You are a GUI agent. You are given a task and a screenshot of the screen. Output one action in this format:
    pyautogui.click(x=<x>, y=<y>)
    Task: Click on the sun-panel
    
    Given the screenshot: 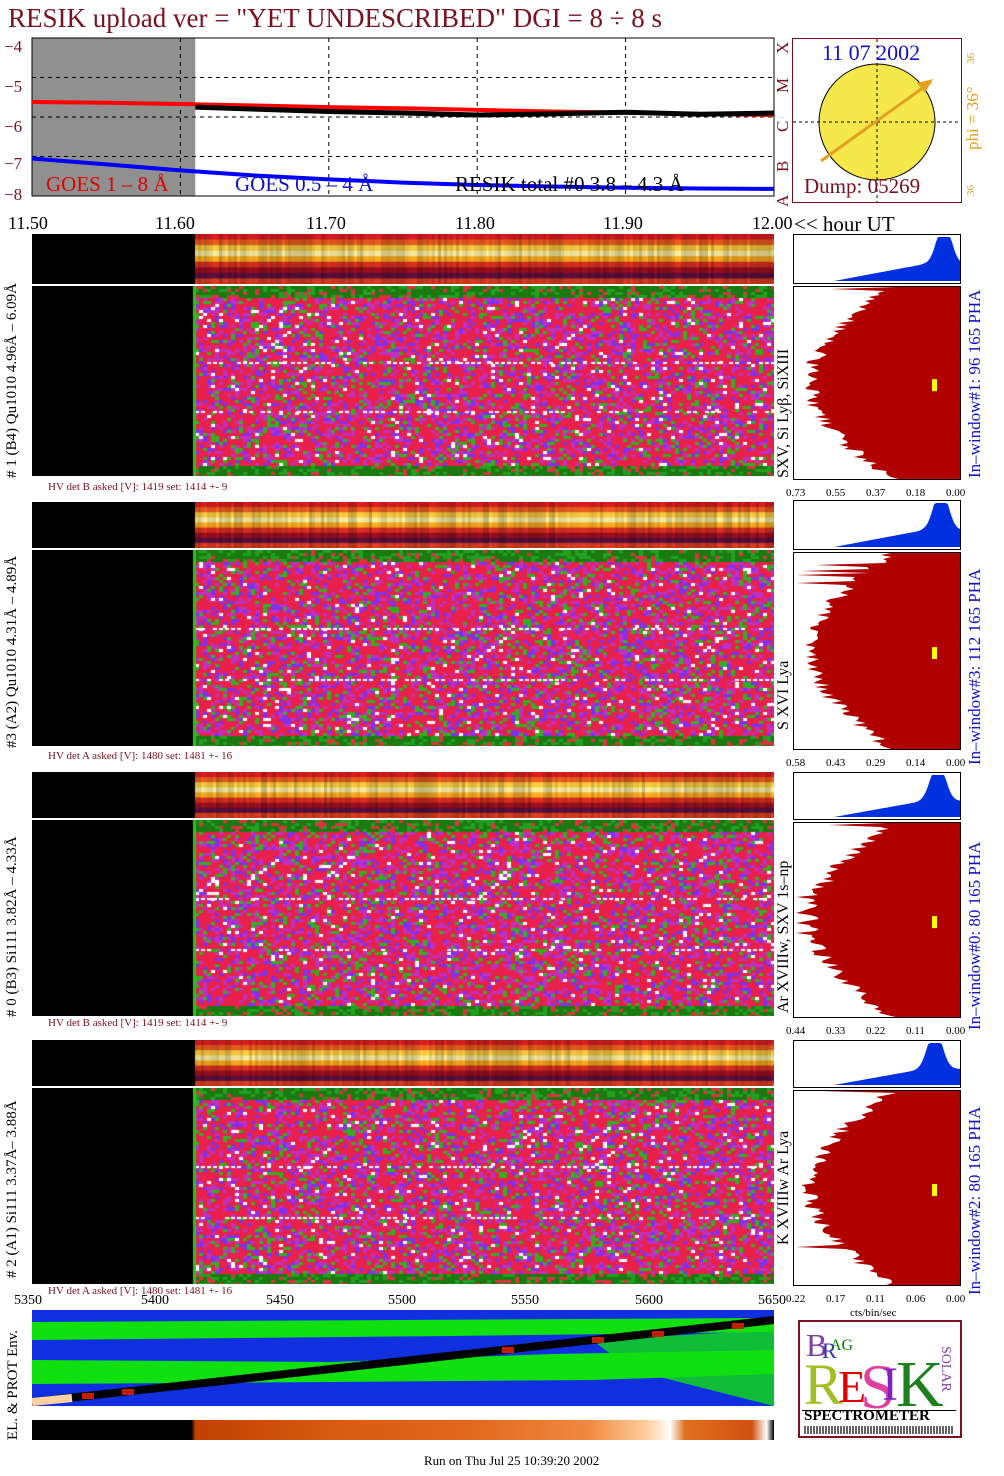 What is the action you would take?
    pyautogui.click(x=877, y=120)
    